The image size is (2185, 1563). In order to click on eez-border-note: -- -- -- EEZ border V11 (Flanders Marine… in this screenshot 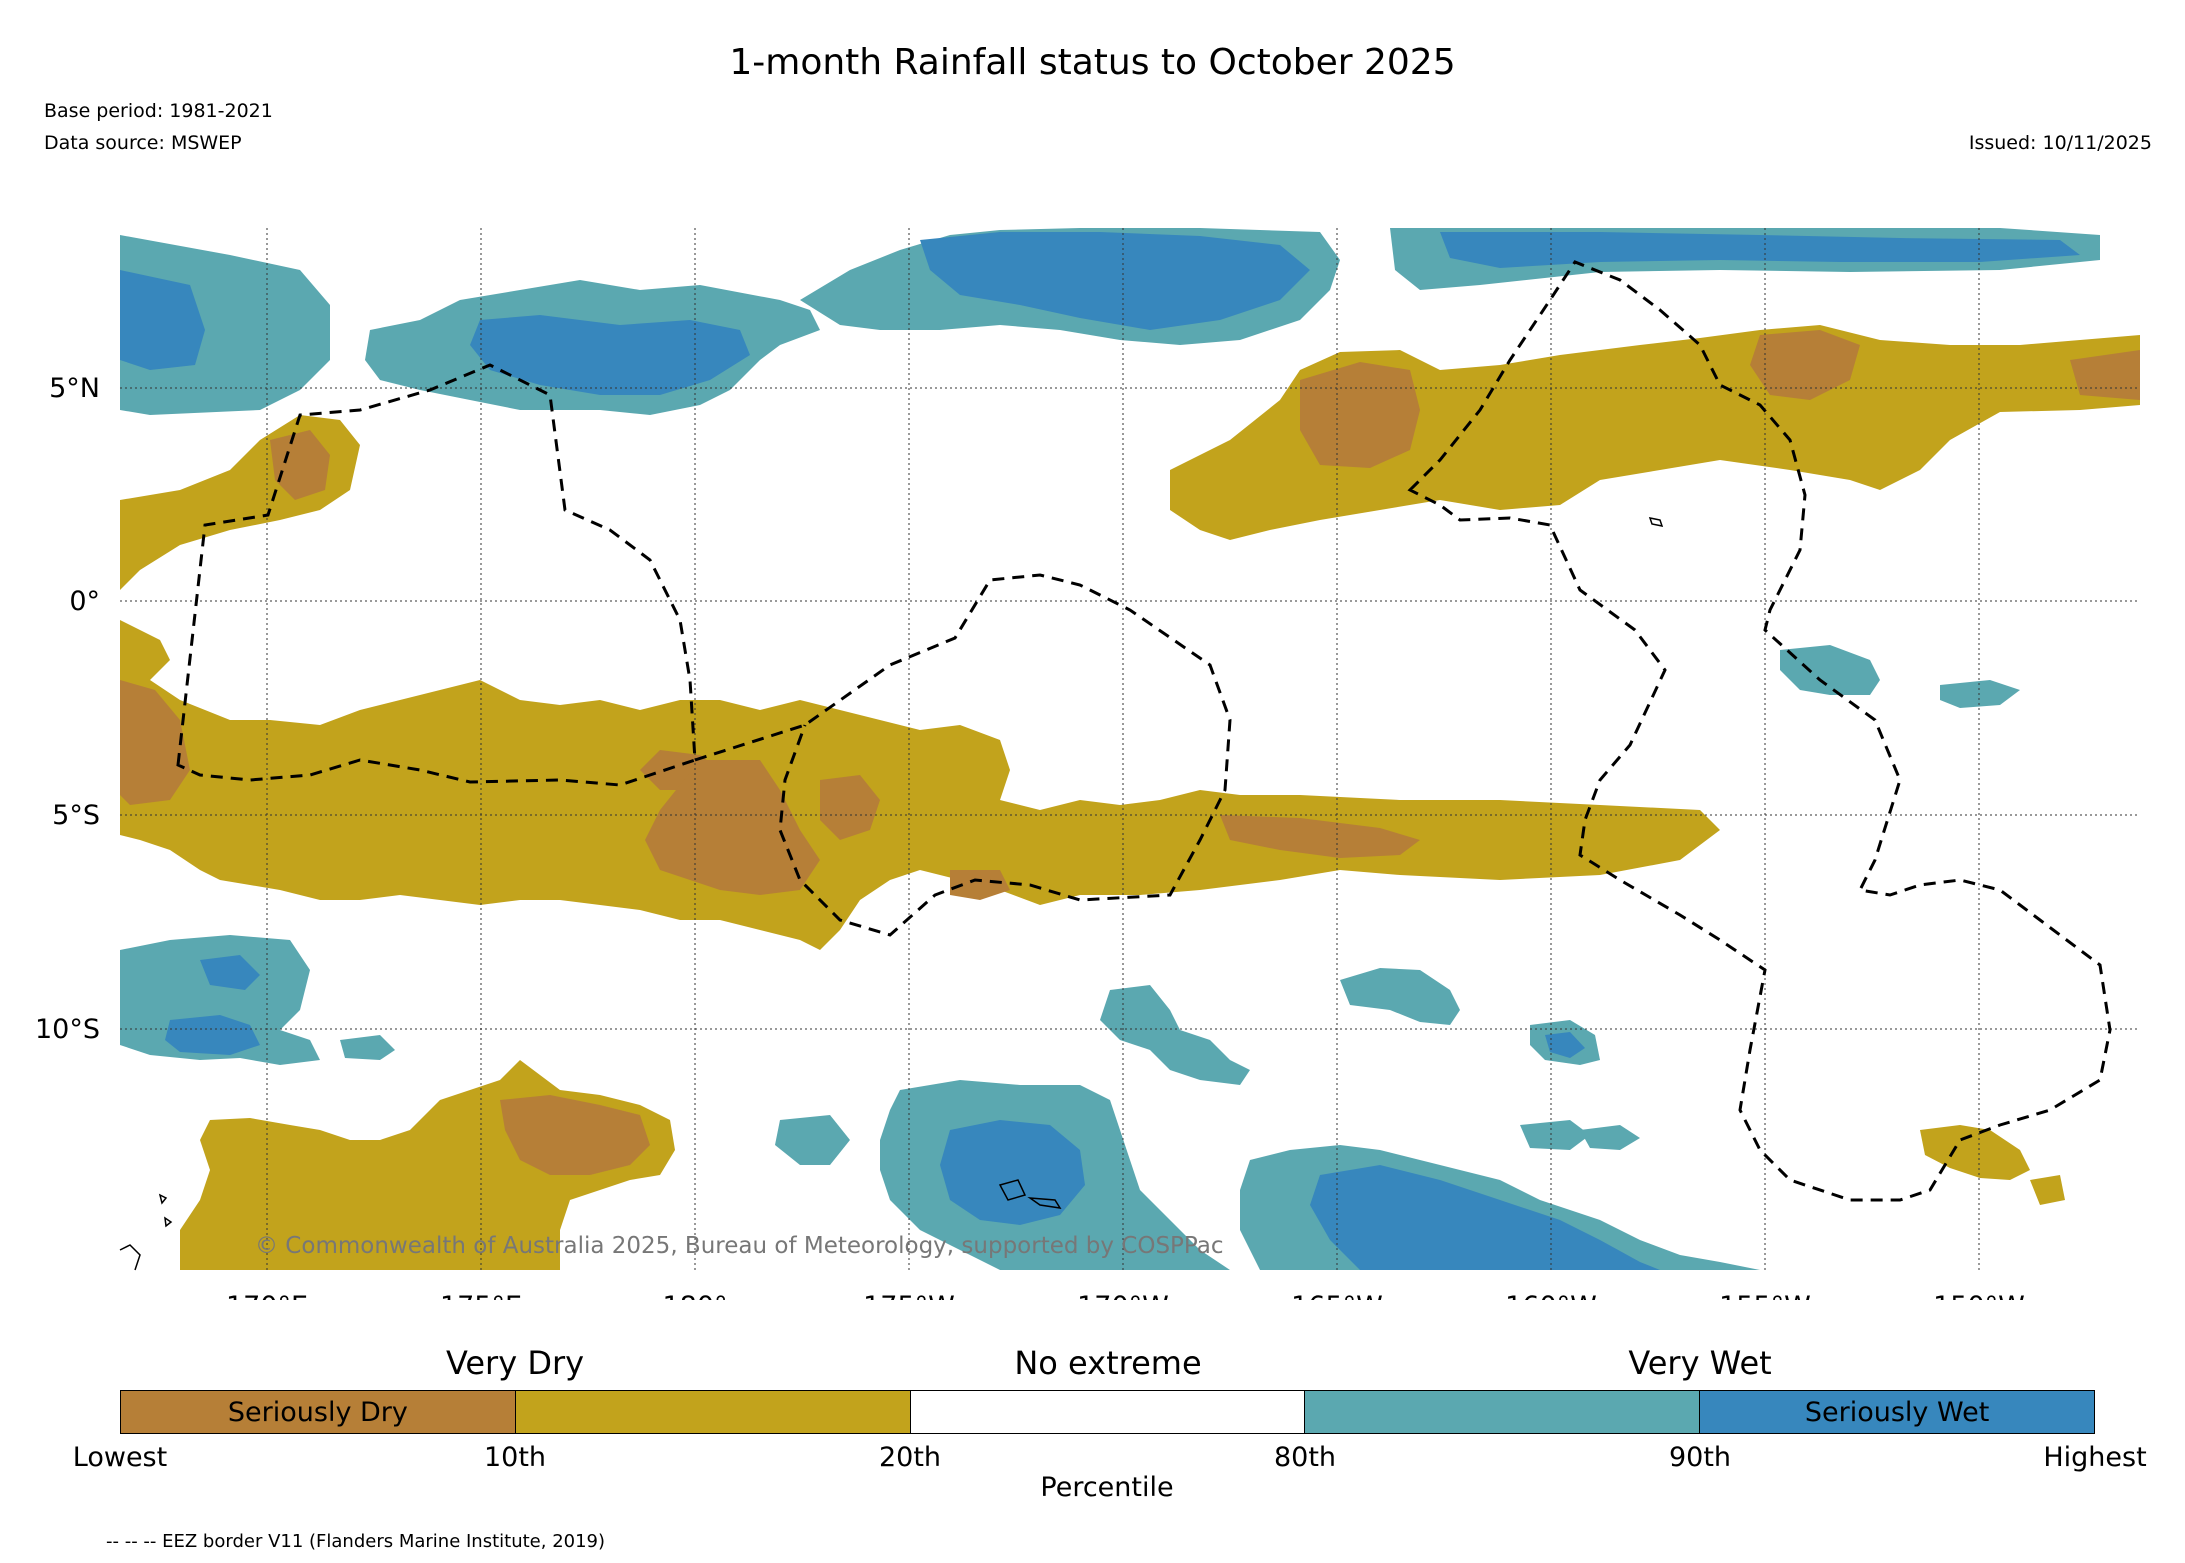, I will do `click(356, 1541)`.